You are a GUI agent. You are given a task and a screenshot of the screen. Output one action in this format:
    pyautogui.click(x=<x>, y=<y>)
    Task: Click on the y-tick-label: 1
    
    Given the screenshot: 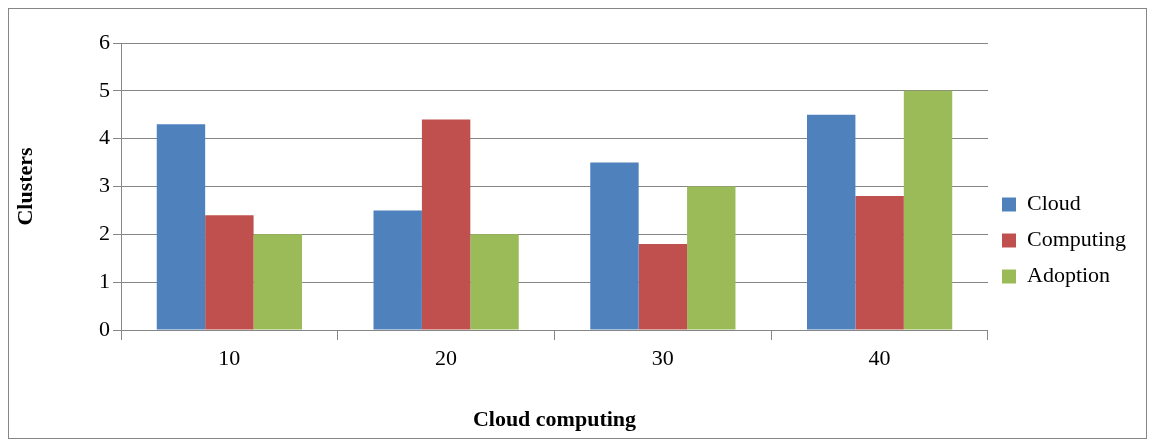 What is the action you would take?
    pyautogui.click(x=104, y=280)
    